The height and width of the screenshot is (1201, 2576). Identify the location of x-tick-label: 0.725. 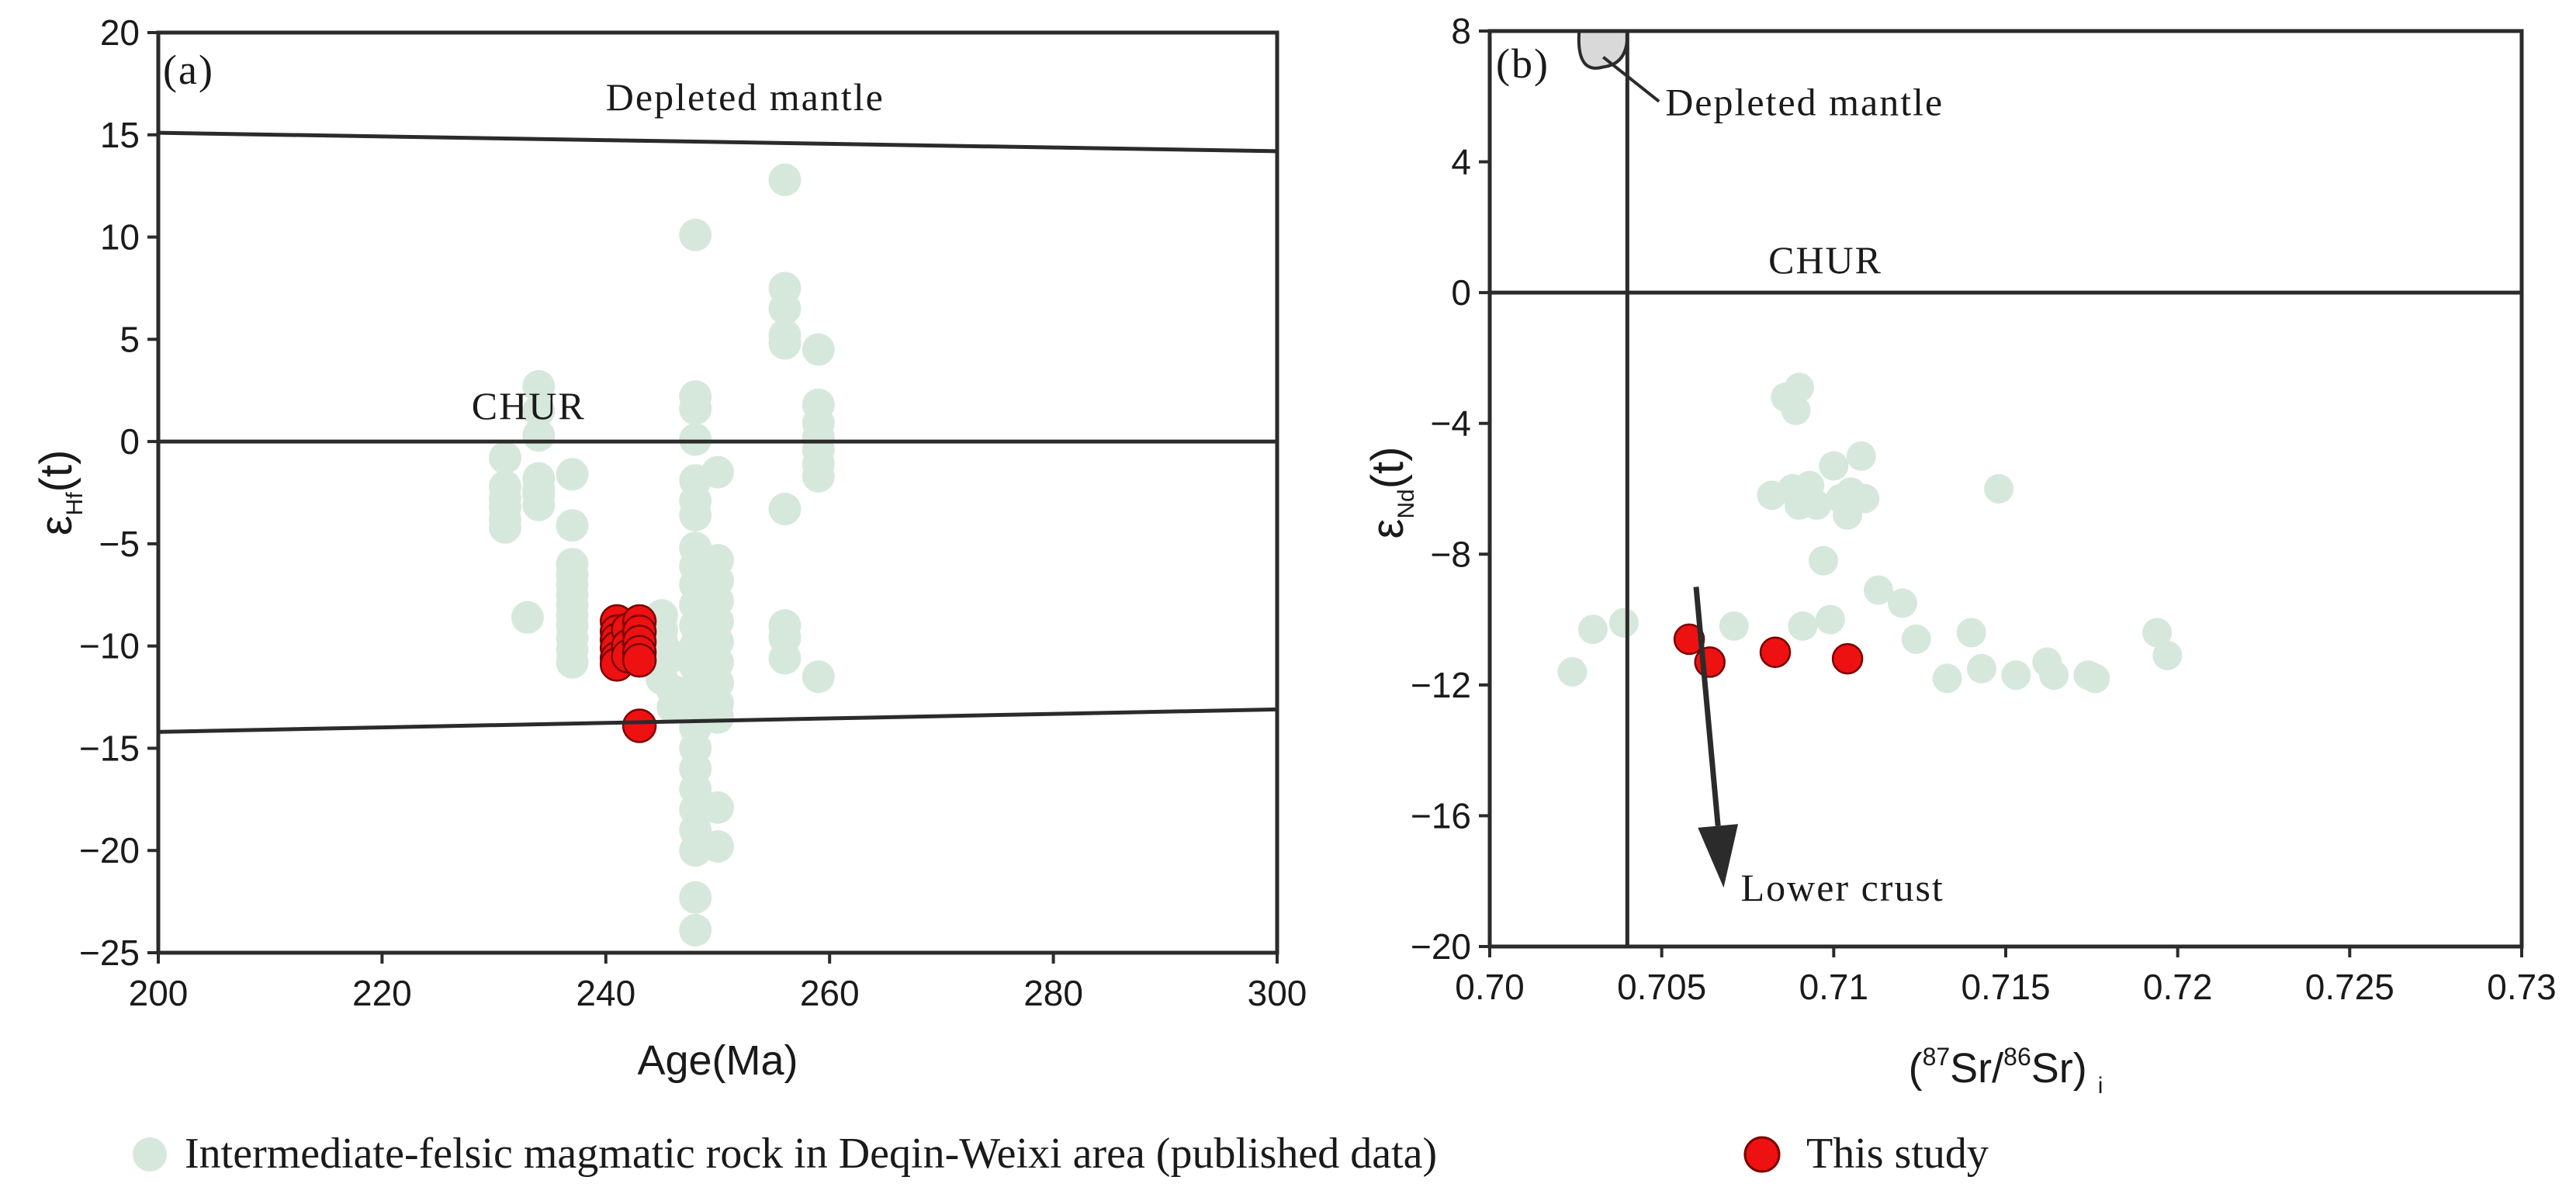
(2349, 987).